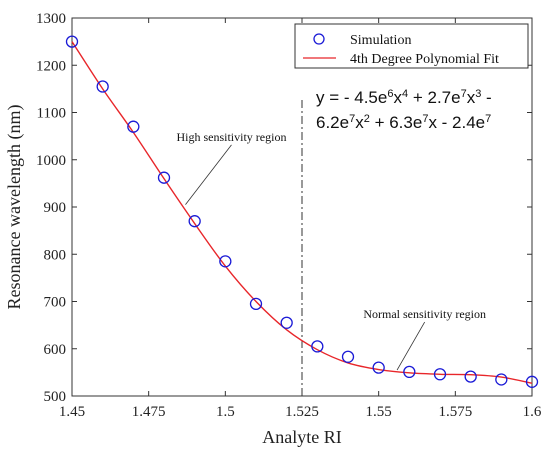 Image resolution: width=550 pixels, height=451 pixels. Describe the element at coordinates (379, 412) in the screenshot. I see `x-tick-label: 1.55` at that location.